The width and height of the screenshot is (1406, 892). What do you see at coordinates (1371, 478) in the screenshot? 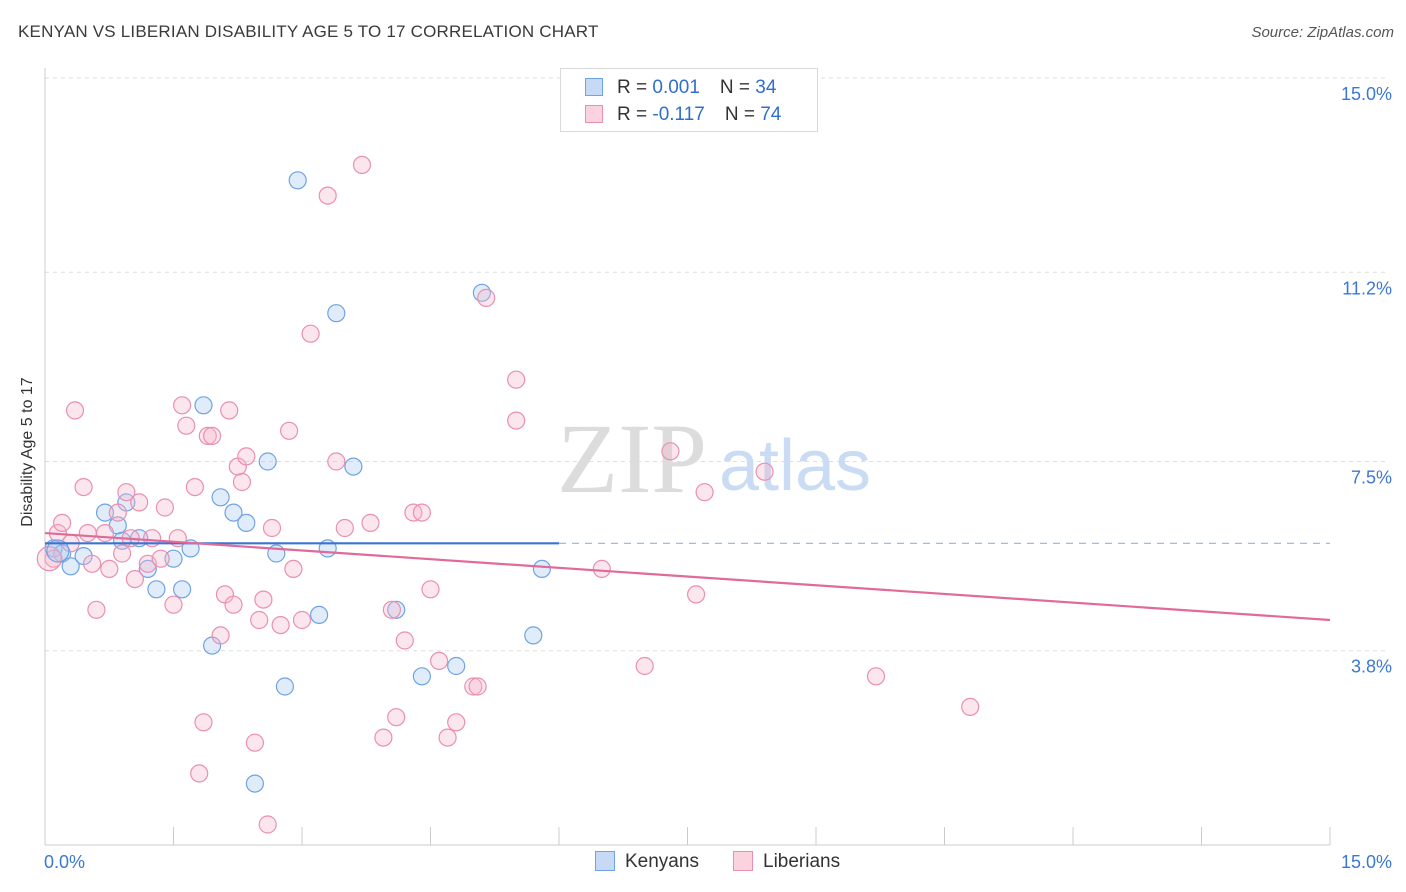
I see `y-tick-label-2: 7.5%` at bounding box center [1371, 478].